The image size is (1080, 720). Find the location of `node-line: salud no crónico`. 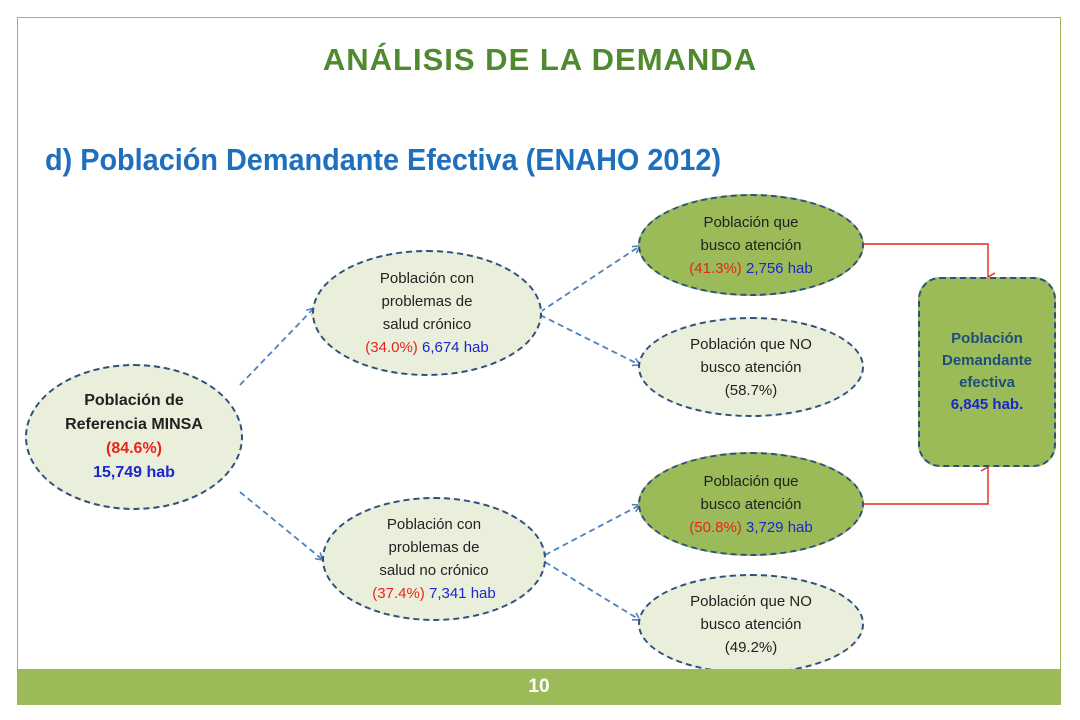

node-line: salud no crónico is located at coordinates (434, 570).